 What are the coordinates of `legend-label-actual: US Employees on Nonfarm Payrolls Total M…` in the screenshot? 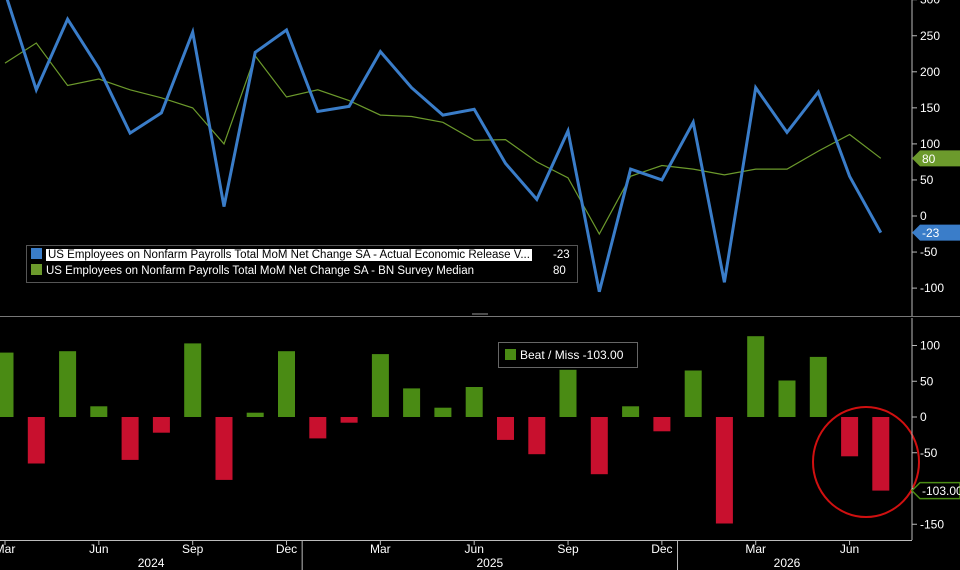 It's located at (289, 255).